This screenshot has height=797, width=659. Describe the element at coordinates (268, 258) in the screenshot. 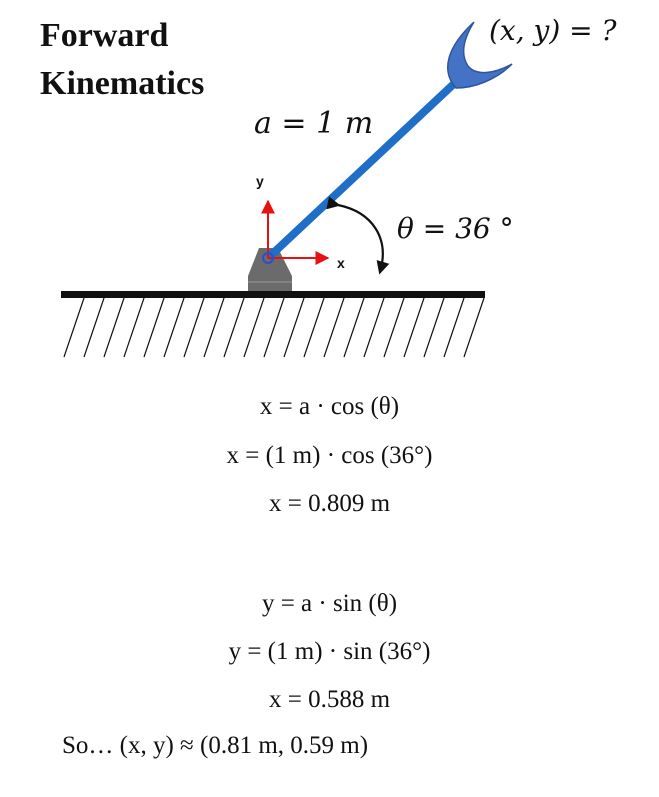

I see `joint-icon` at that location.